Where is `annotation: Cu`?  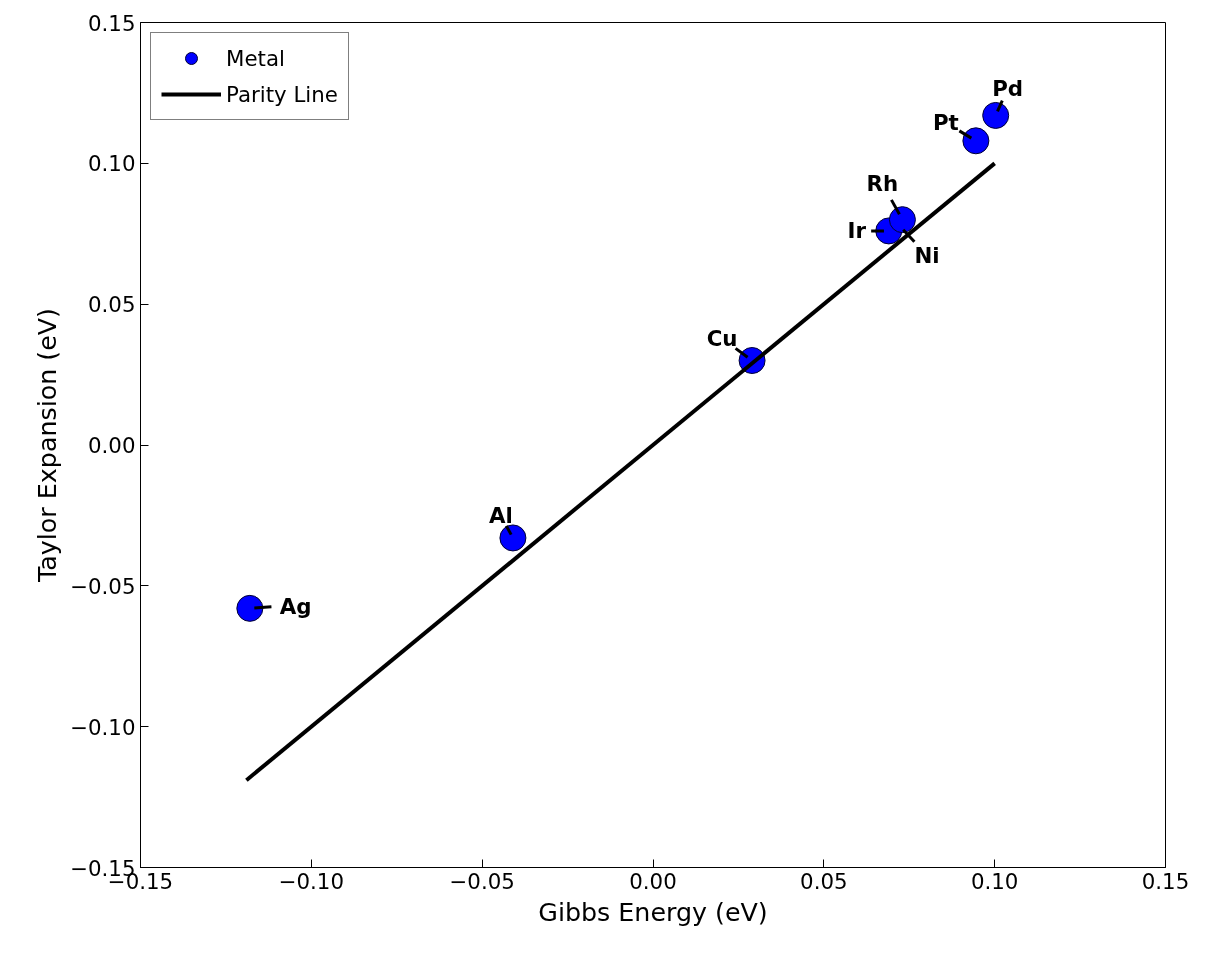
annotation: Cu is located at coordinates (722, 338).